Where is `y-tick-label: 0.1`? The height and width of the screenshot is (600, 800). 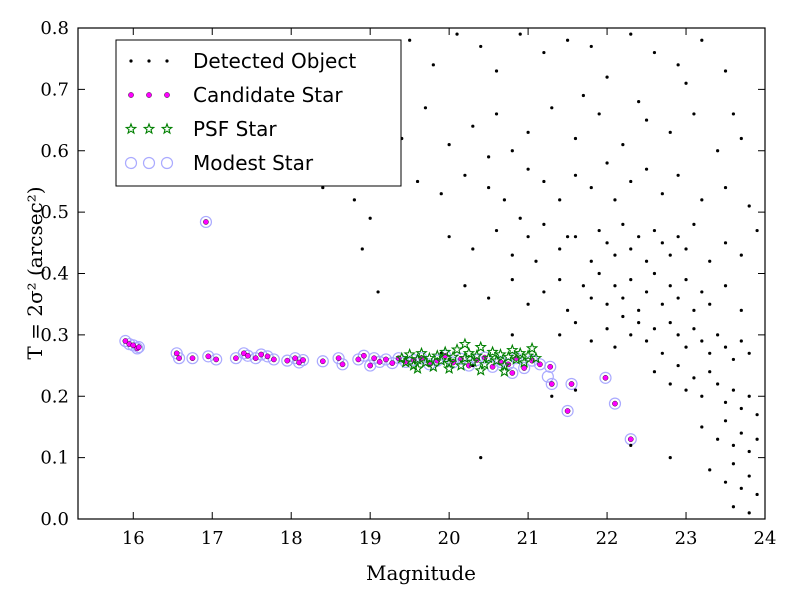 y-tick-label: 0.1 is located at coordinates (54, 458).